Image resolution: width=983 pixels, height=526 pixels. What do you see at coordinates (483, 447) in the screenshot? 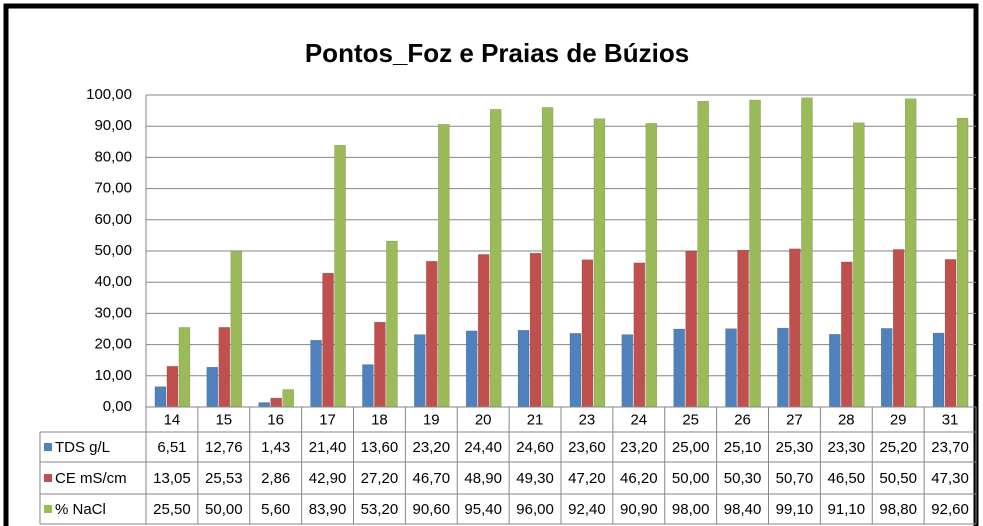
I see `table-cell: 24,40` at bounding box center [483, 447].